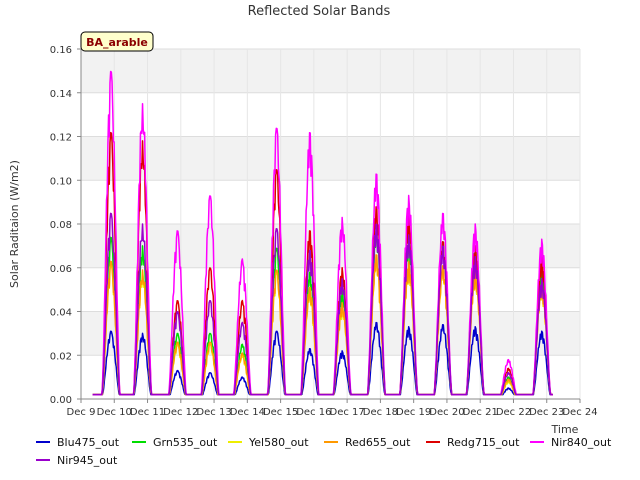 The image size is (640, 480). What do you see at coordinates (313, 412) in the screenshot?
I see `x-tick-label: Dec 16` at bounding box center [313, 412].